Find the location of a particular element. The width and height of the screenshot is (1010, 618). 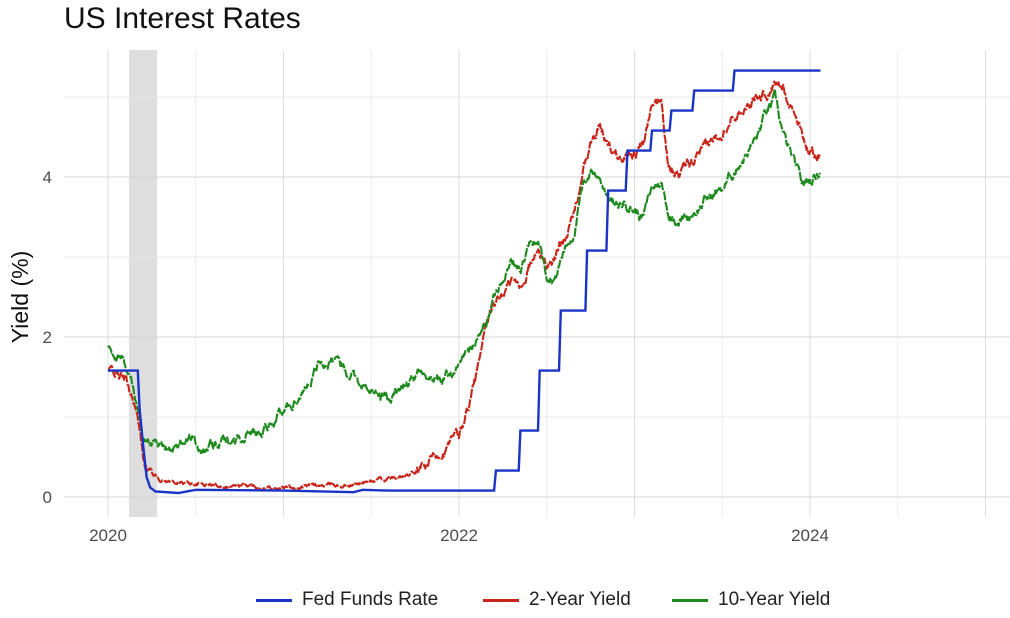

legend: Fed Funds Rate 2-Year Yield 10-Year Yield is located at coordinates (505, 600).